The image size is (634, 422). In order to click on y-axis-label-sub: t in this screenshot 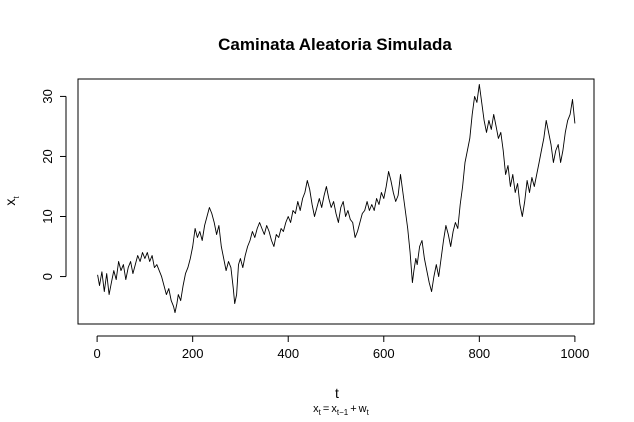, I will do `click(16, 197)`.